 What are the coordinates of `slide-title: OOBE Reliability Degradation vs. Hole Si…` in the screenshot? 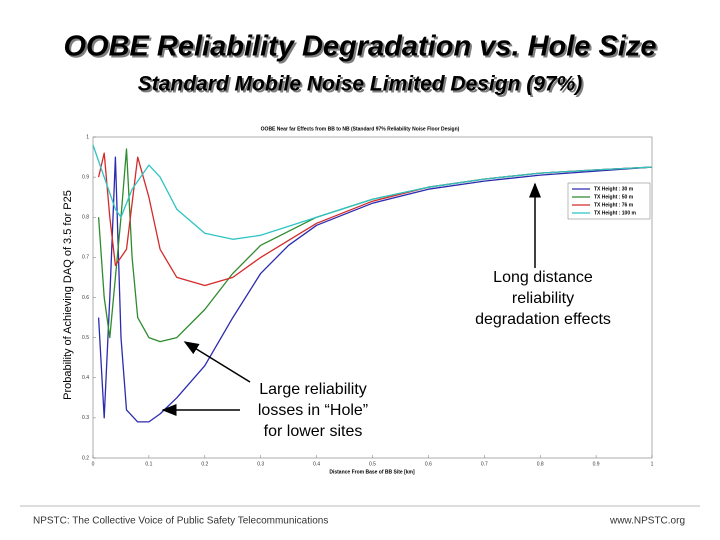 It's located at (359, 47).